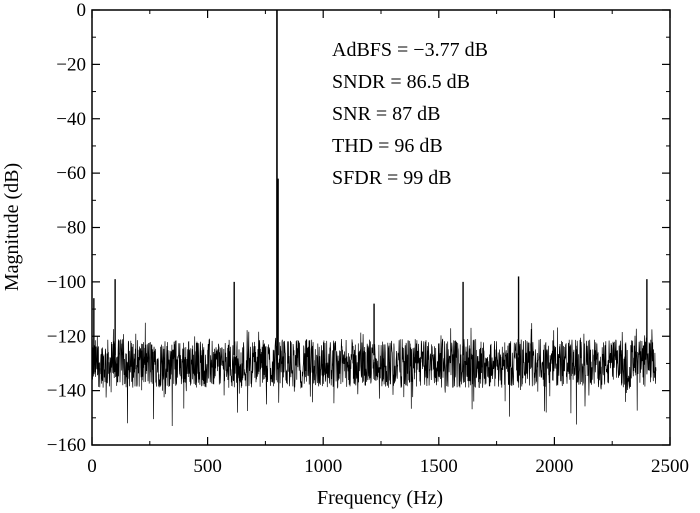 The image size is (700, 513). What do you see at coordinates (670, 466) in the screenshot?
I see `x-tick-label-5: 2500` at bounding box center [670, 466].